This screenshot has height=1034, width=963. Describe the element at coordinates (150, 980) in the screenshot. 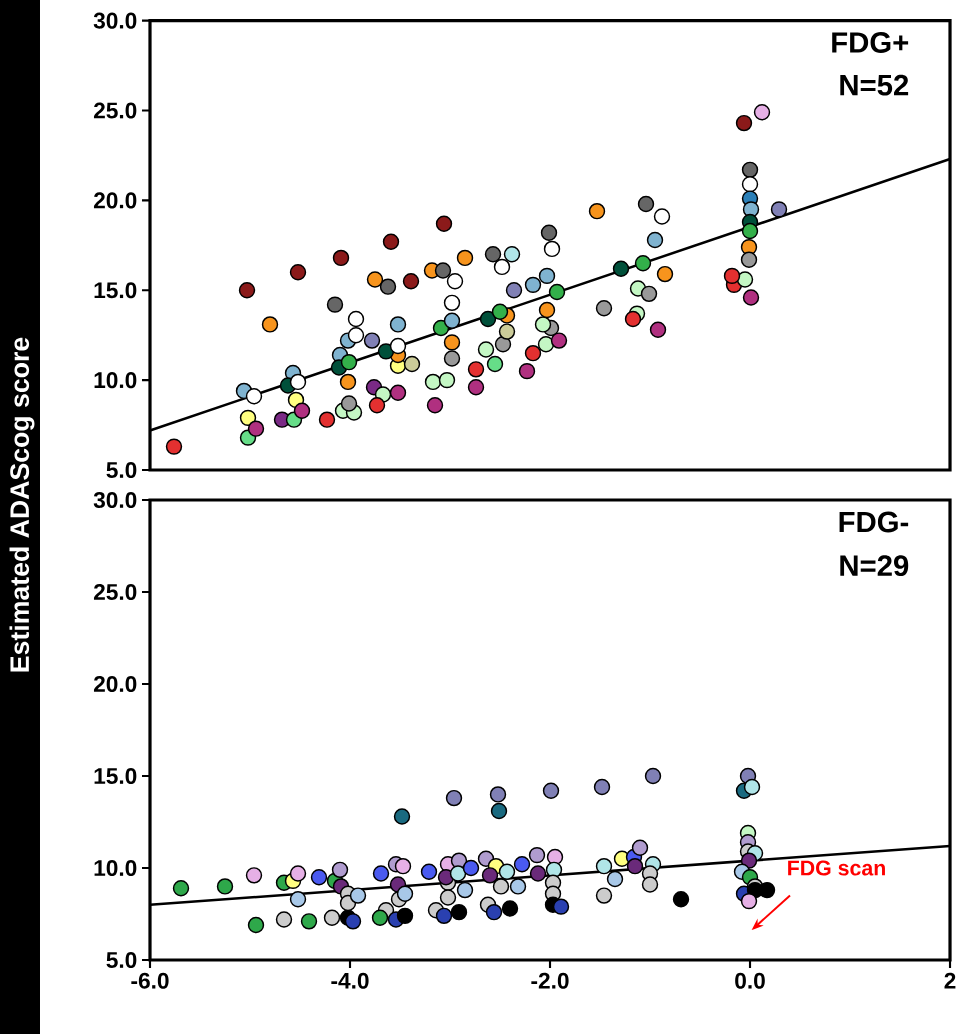

I see `x-tick-label: -6.0` at that location.